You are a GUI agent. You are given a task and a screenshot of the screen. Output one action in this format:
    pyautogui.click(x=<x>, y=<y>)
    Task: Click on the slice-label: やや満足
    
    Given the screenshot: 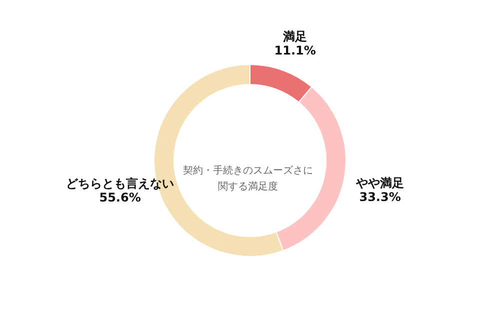 What is the action you would take?
    pyautogui.click(x=379, y=183)
    